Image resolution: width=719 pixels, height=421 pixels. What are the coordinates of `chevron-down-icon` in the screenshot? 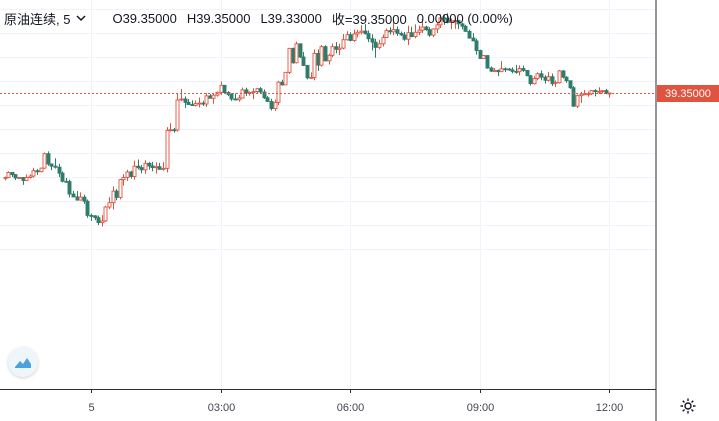 It's located at (81, 18).